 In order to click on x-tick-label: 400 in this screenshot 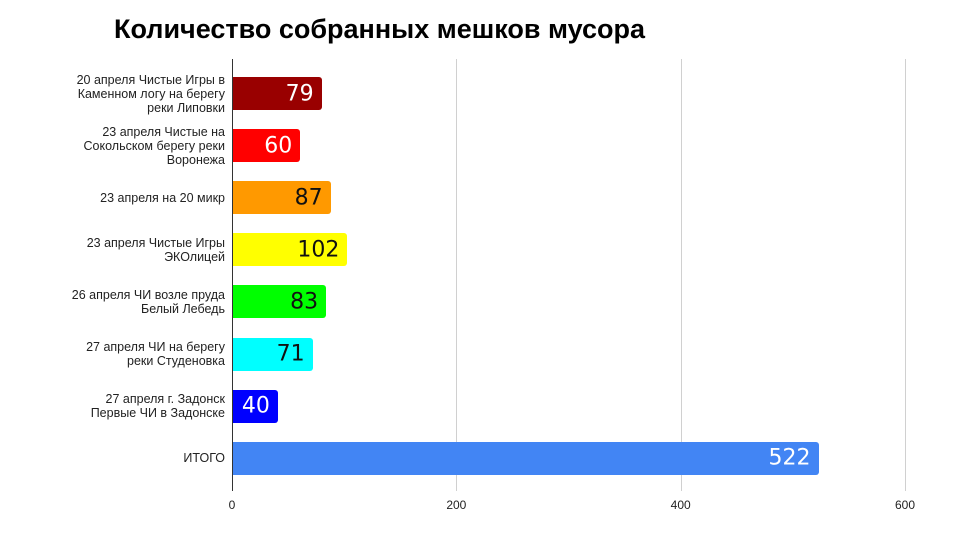, I will do `click(680, 505)`.